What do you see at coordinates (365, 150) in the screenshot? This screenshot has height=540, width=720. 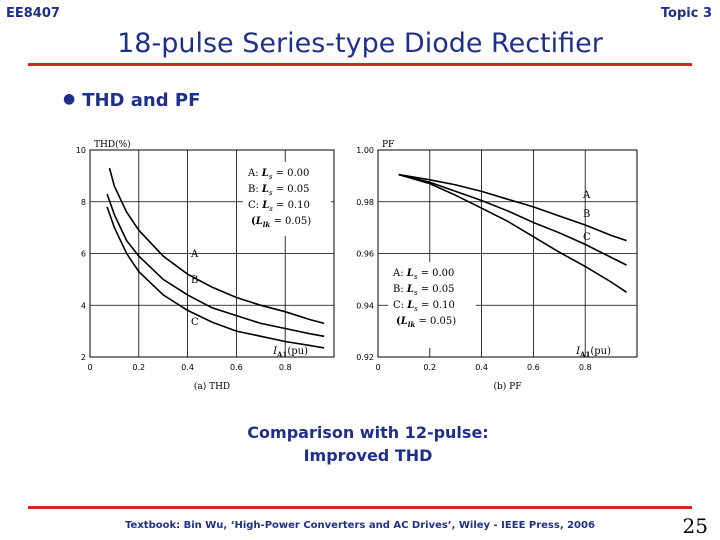 I see `y-tick-label: 1.00` at bounding box center [365, 150].